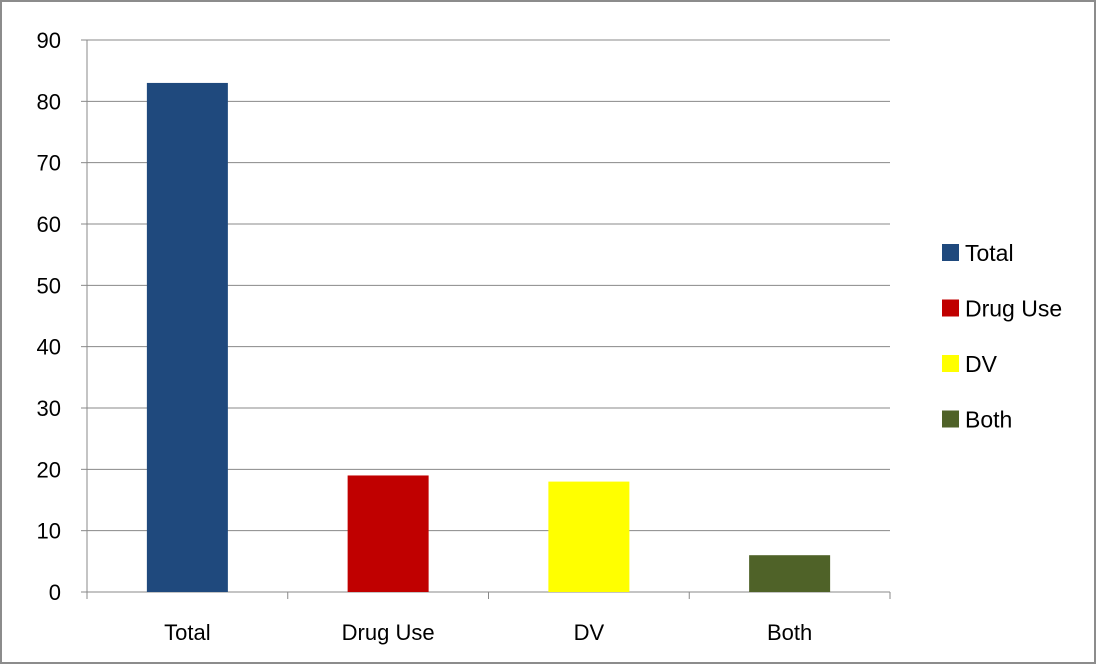  I want to click on legend-label: Drug Use, so click(1013, 309).